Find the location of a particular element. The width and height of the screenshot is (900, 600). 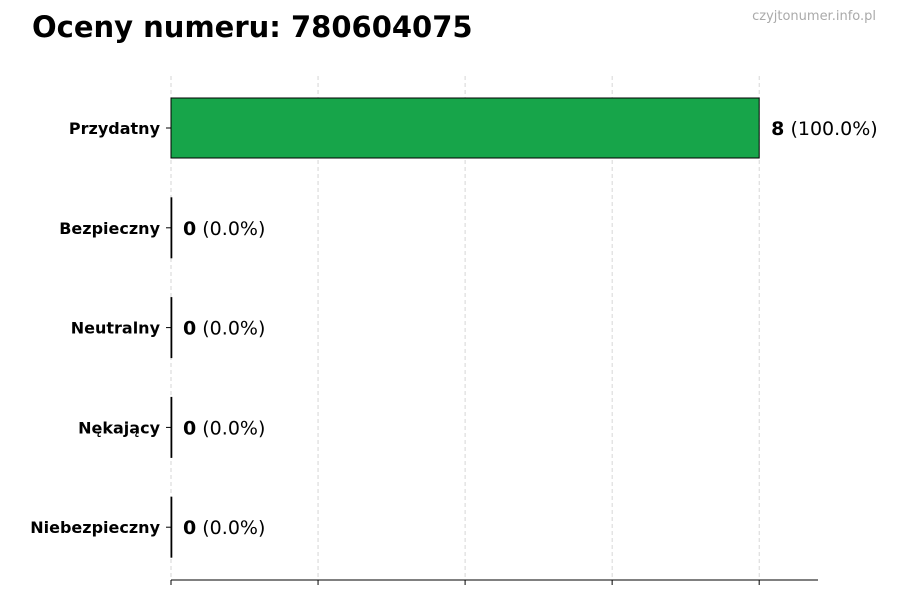

y-tick-label: Niebezpieczny is located at coordinates (95, 527).